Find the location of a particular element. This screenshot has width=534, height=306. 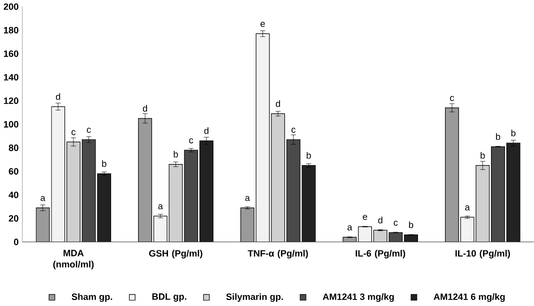

y-tick-label: 0 is located at coordinates (16, 242).